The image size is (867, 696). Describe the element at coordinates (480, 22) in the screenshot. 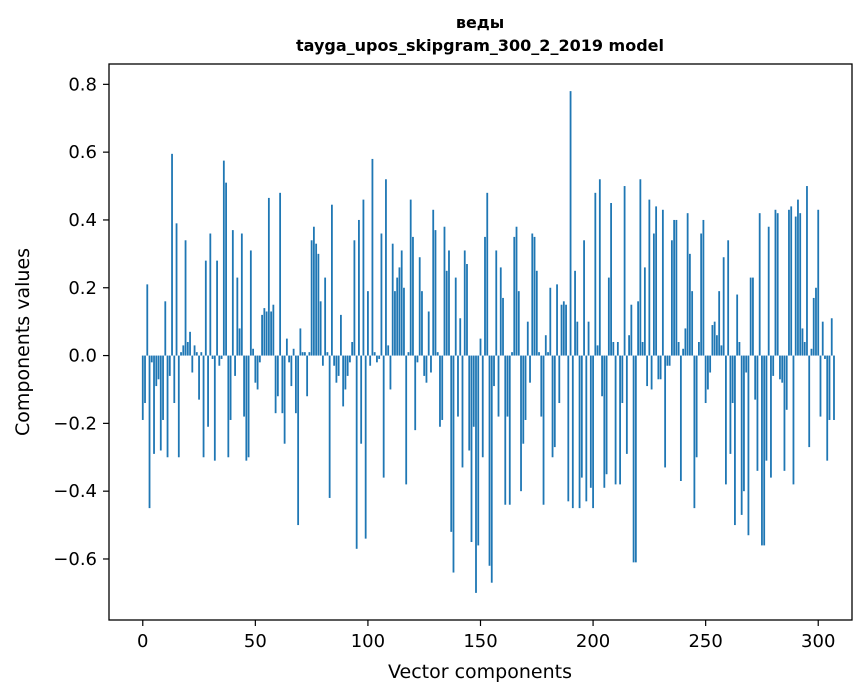

I see `chart-title-line1: веды` at that location.